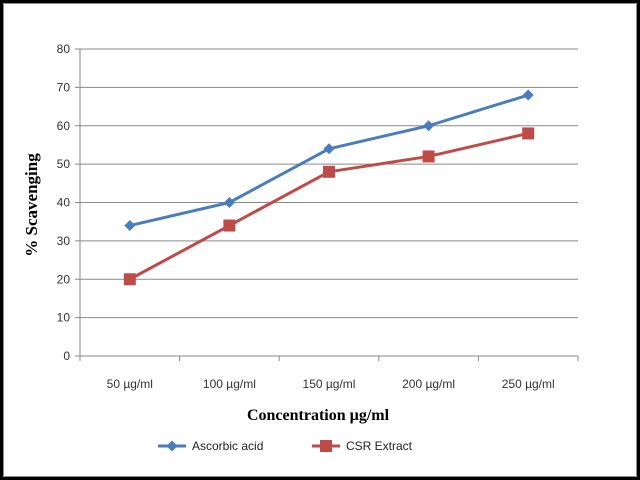  Describe the element at coordinates (130, 384) in the screenshot. I see `x-tick-label: 50 µg/ml` at that location.